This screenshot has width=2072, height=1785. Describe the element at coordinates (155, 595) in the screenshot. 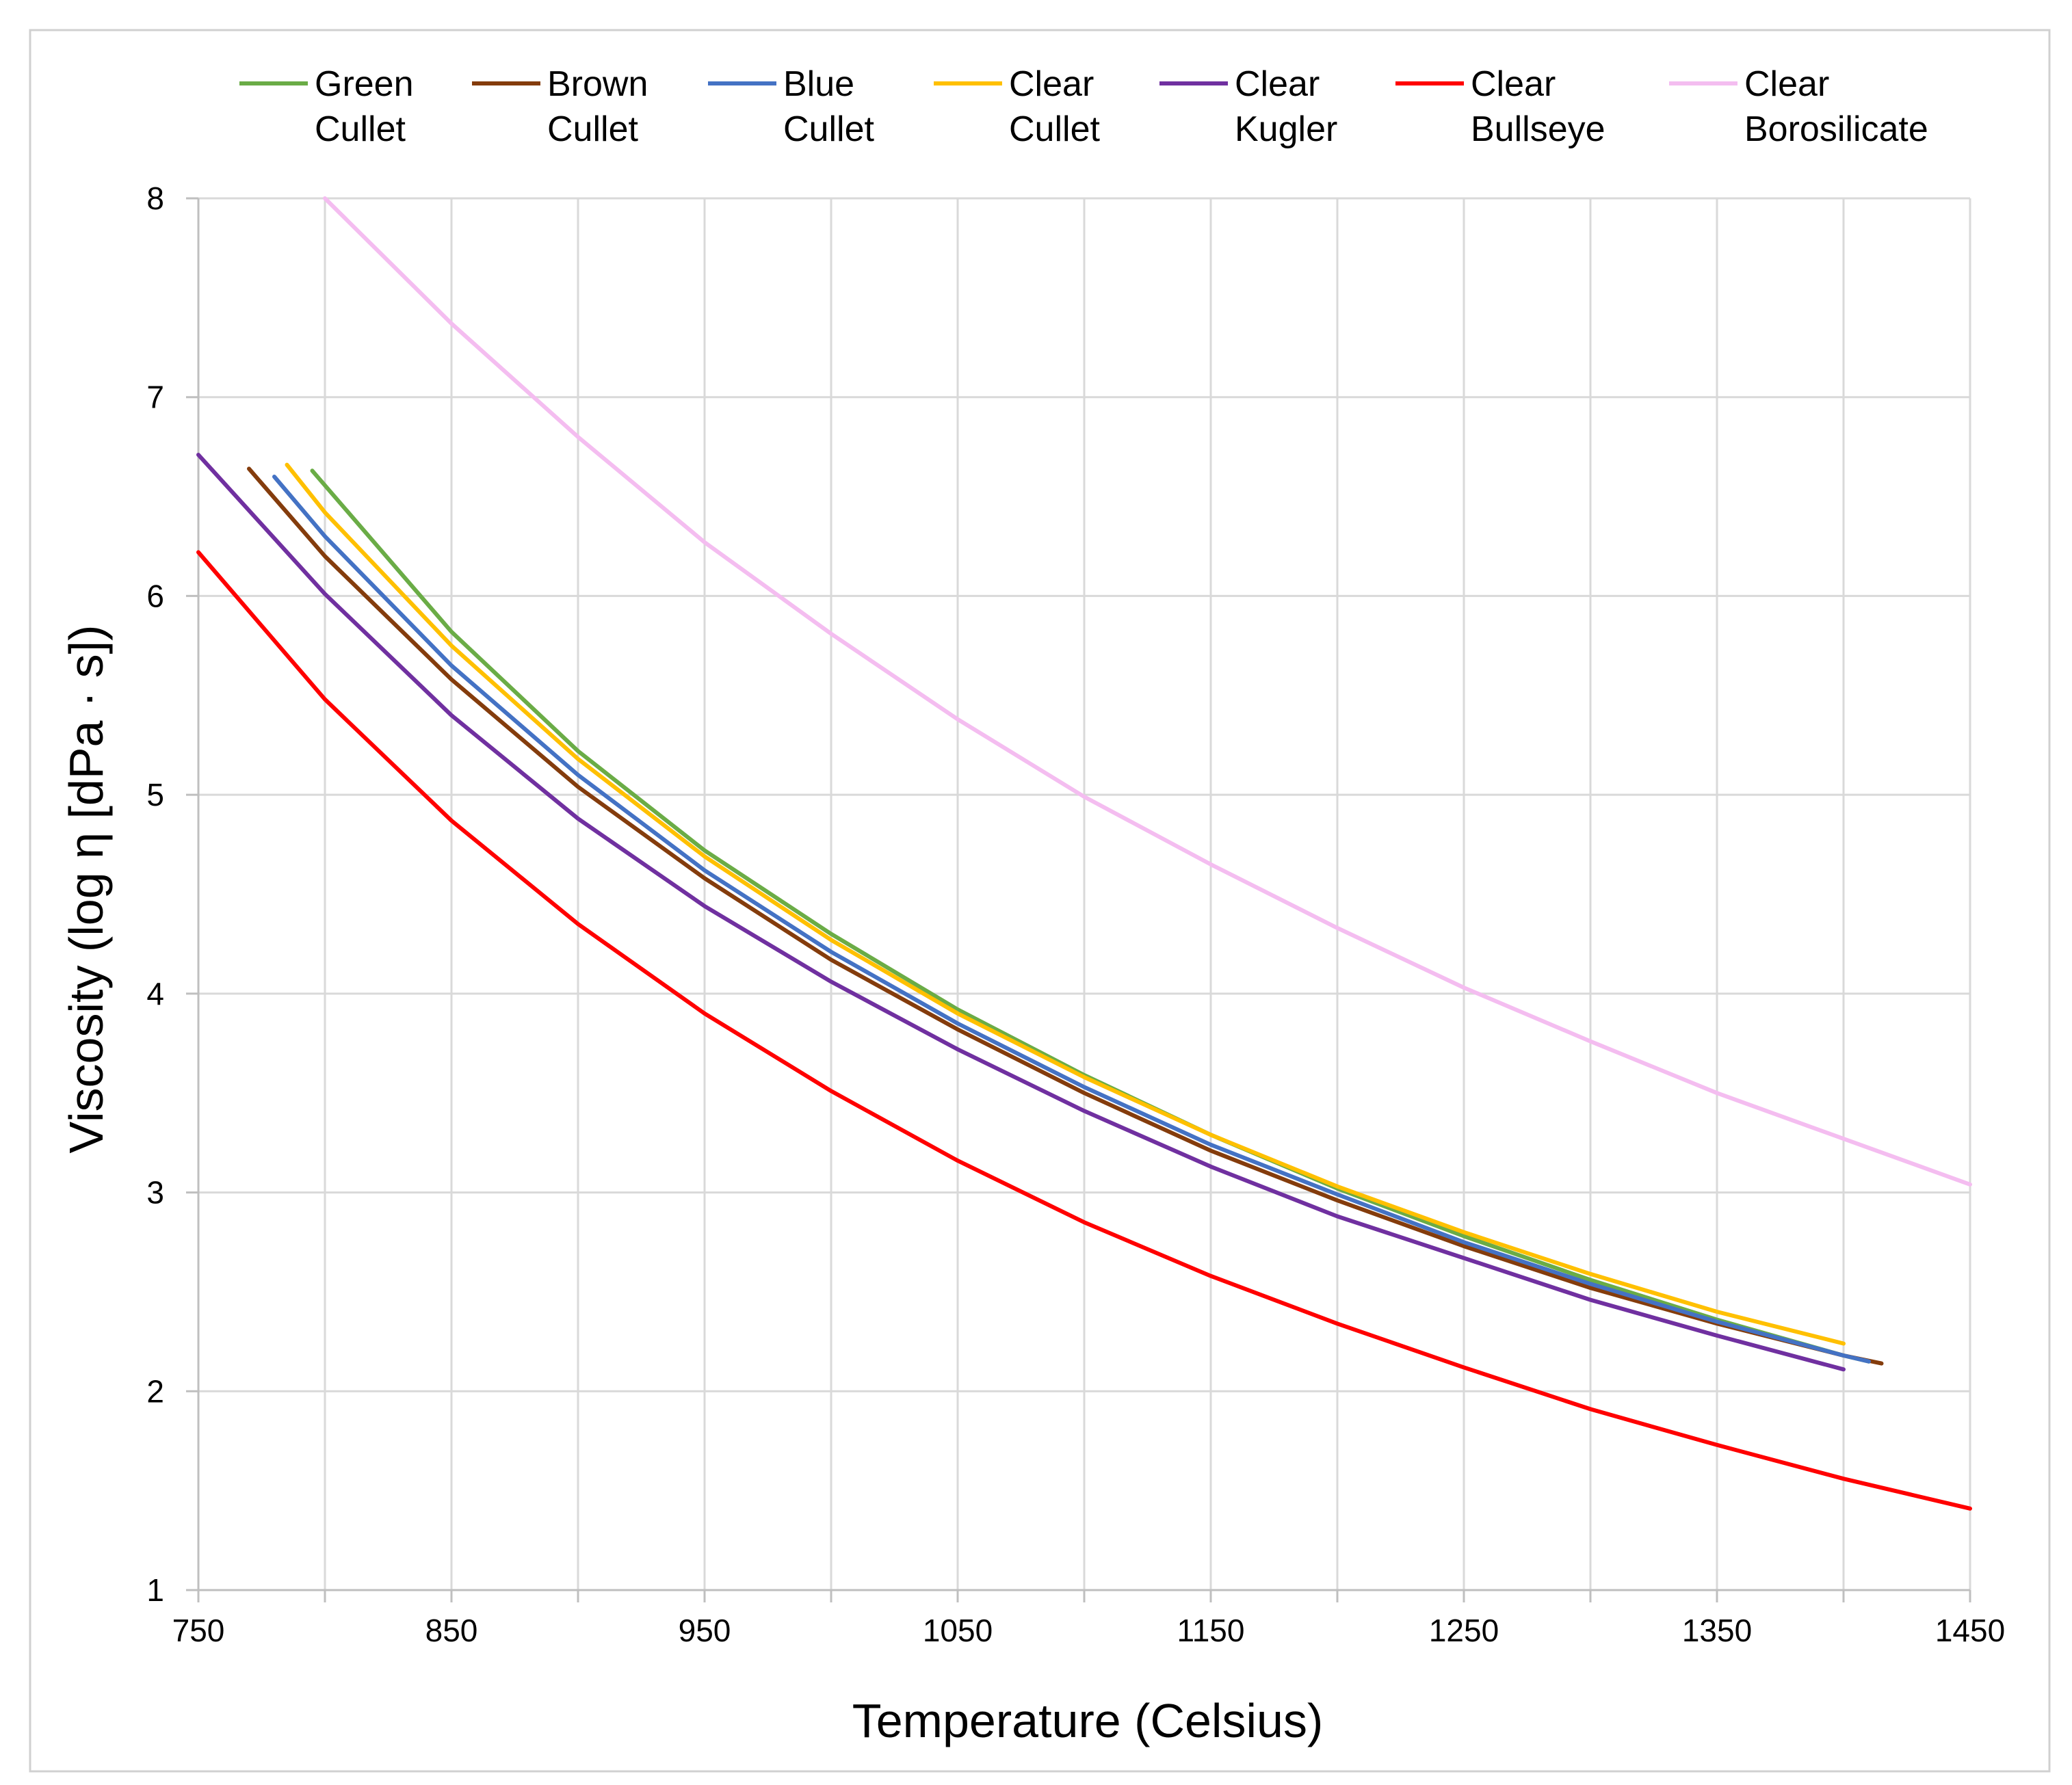

I see `y-tick-label: 6` at that location.